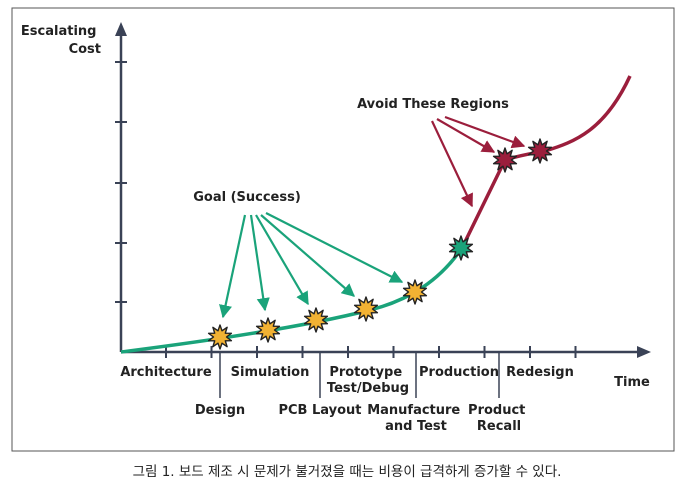 The image size is (694, 490). What do you see at coordinates (270, 372) in the screenshot?
I see `phase-label-simulation: Simulation` at bounding box center [270, 372].